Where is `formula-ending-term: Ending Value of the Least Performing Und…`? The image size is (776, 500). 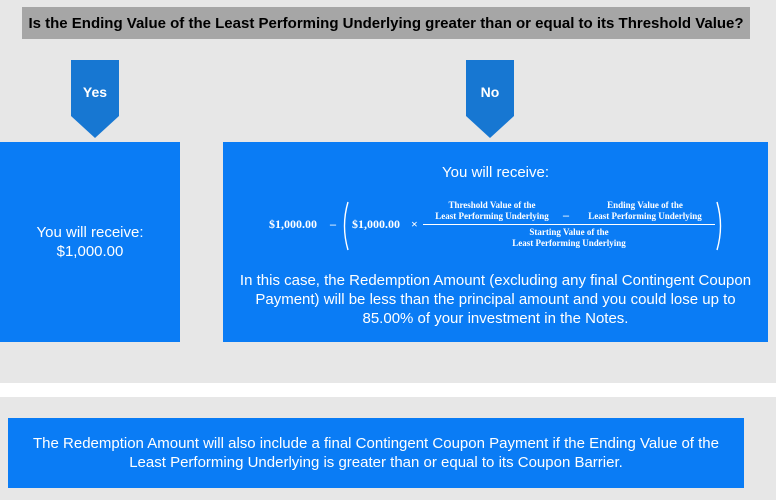
formula-ending-term: Ending Value of the Least Performing Und… is located at coordinates (645, 211).